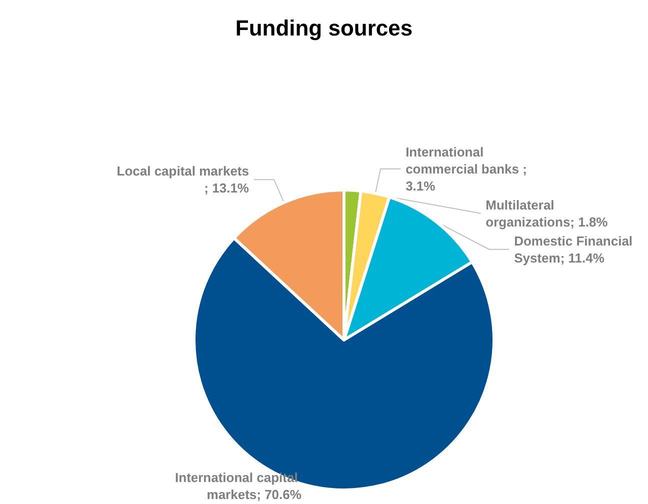 This screenshot has width=648, height=504. What do you see at coordinates (468, 169) in the screenshot?
I see `slice-label: International commercial banks ; 3.1%` at bounding box center [468, 169].